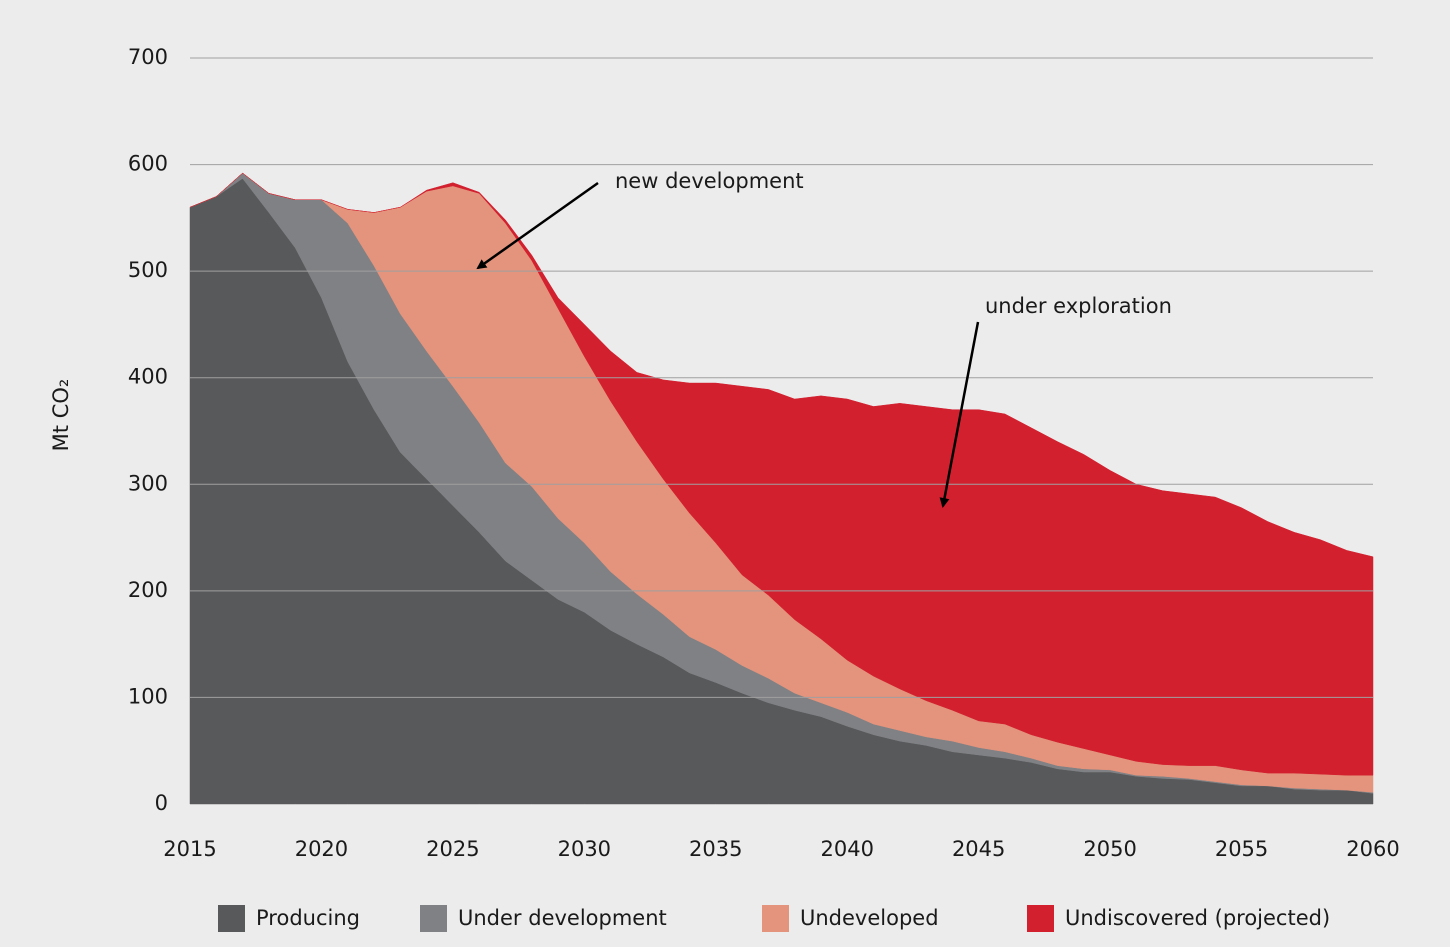  What do you see at coordinates (452, 849) in the screenshot?
I see `x-tick-label: 2025` at bounding box center [452, 849].